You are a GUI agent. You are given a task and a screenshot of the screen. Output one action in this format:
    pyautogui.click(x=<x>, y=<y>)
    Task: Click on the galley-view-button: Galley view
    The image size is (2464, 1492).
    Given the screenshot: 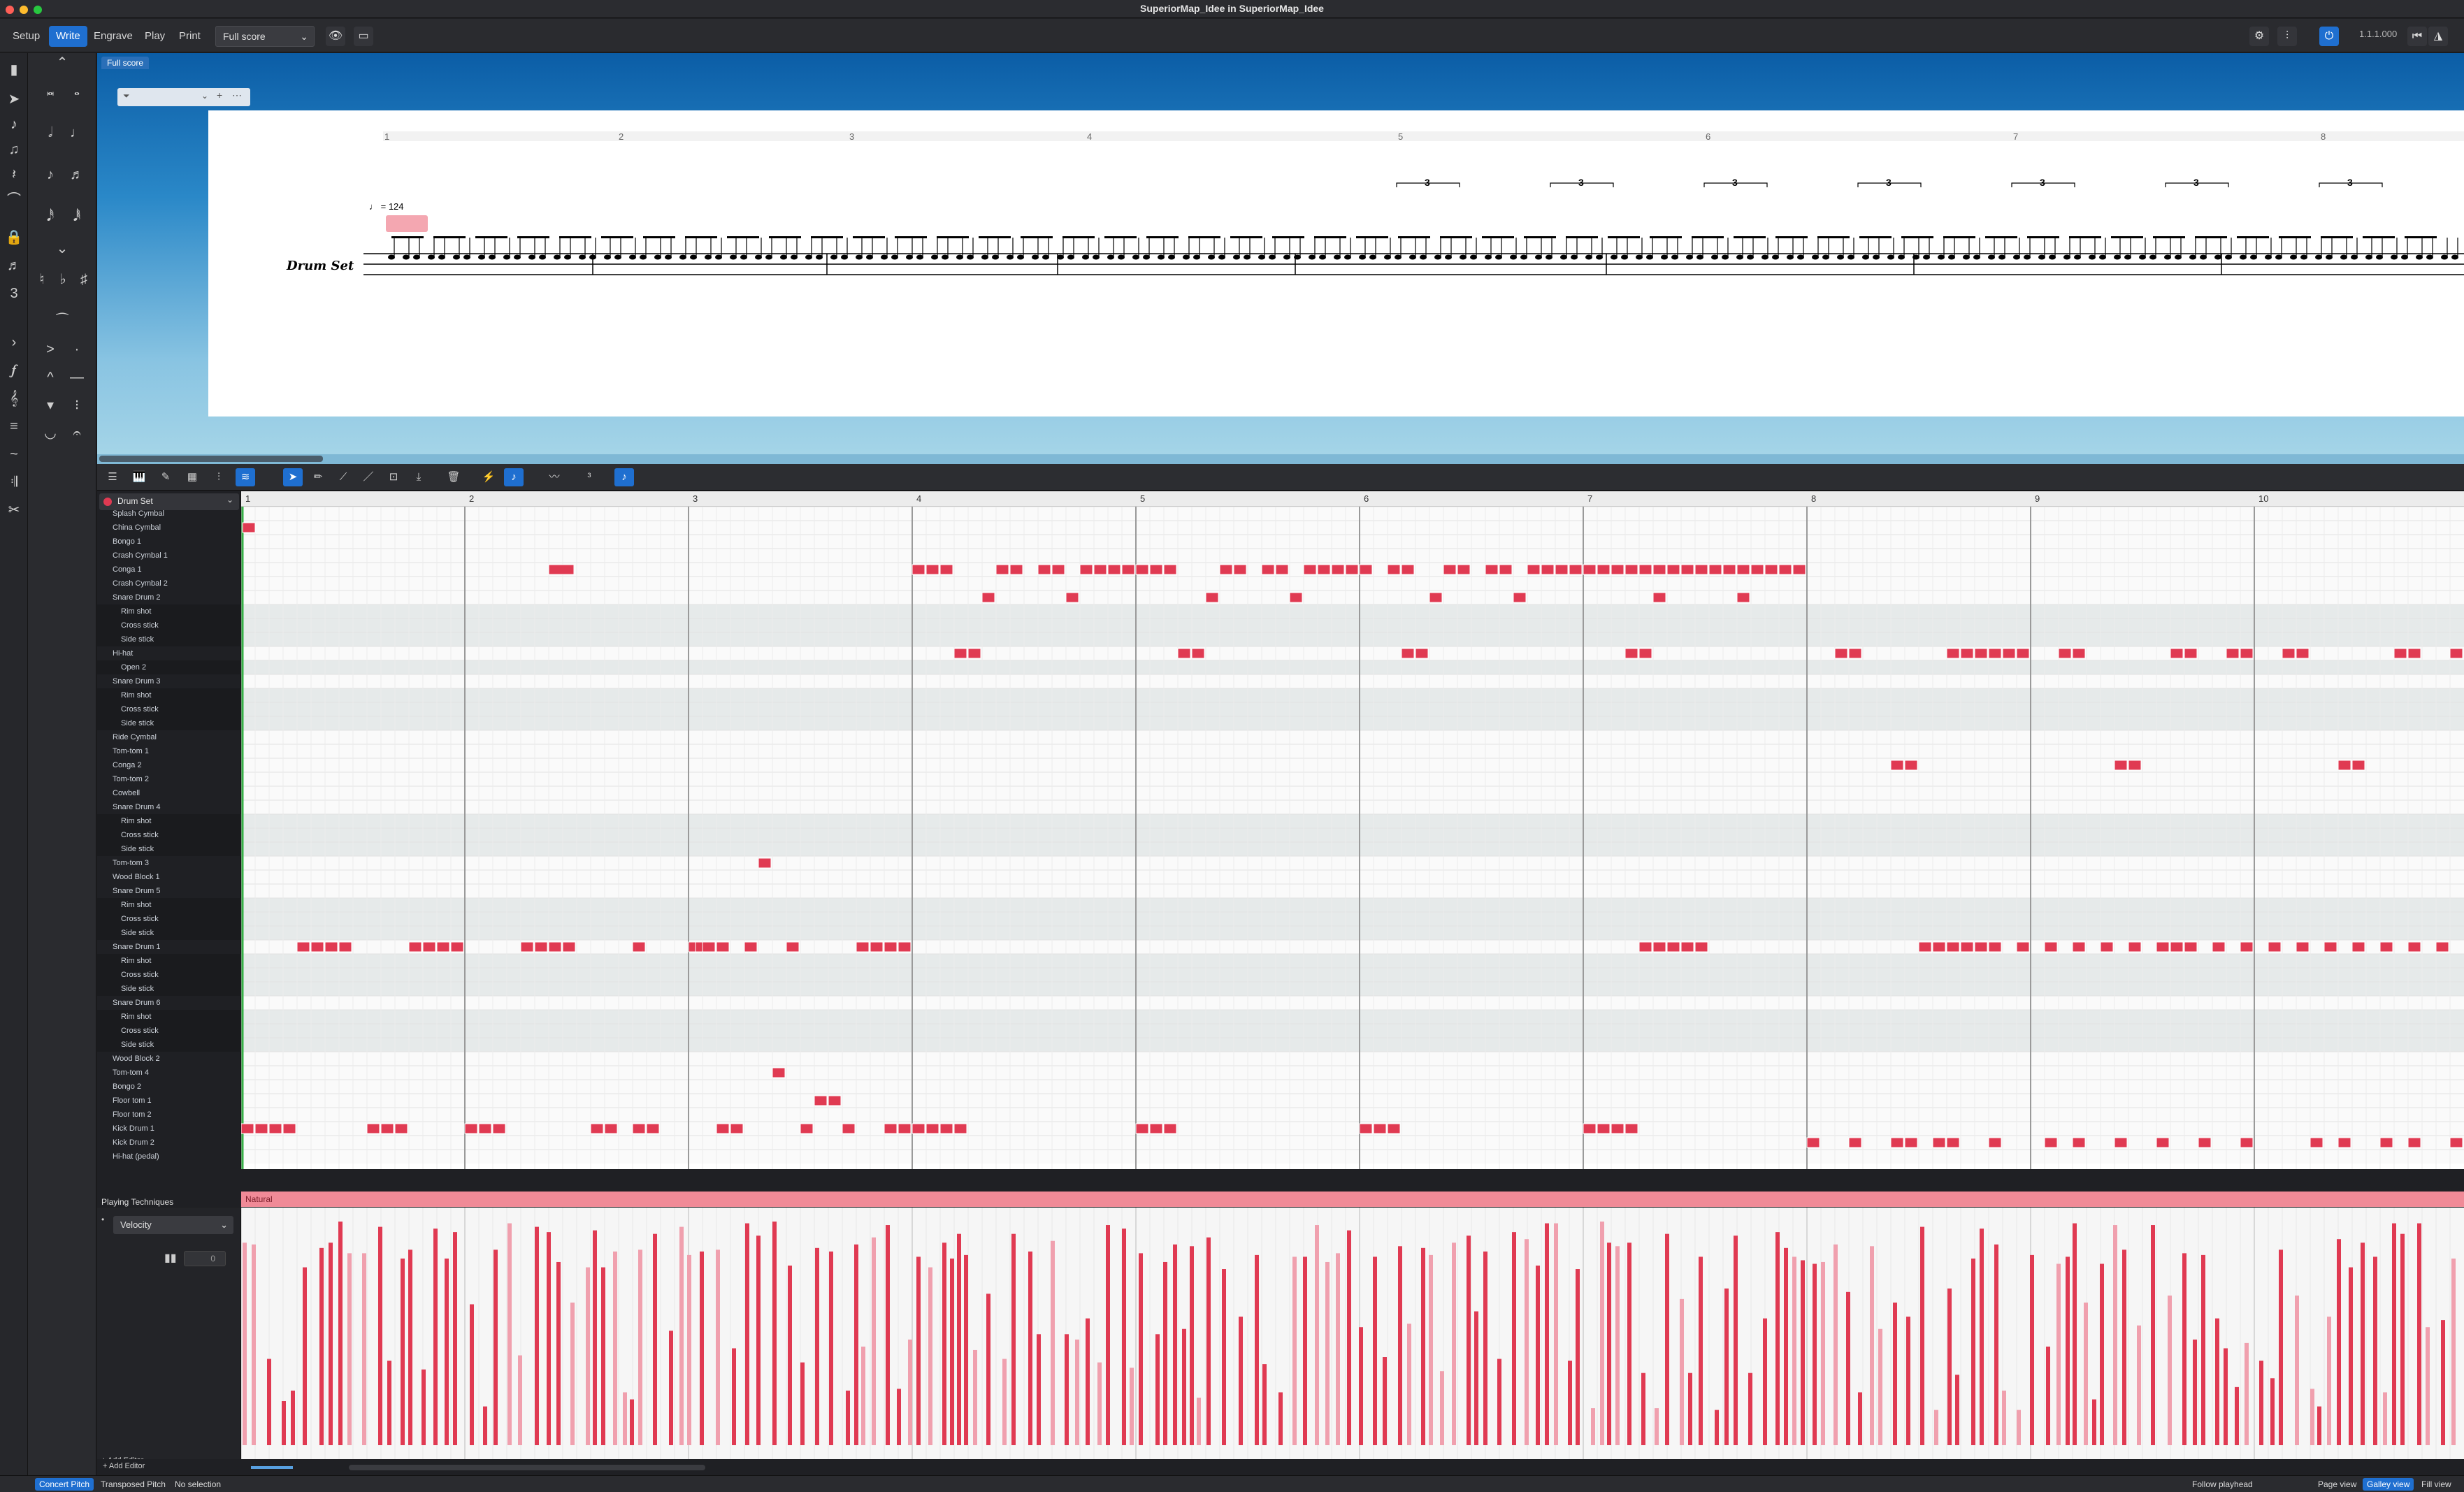 What is the action you would take?
    pyautogui.click(x=2388, y=1484)
    